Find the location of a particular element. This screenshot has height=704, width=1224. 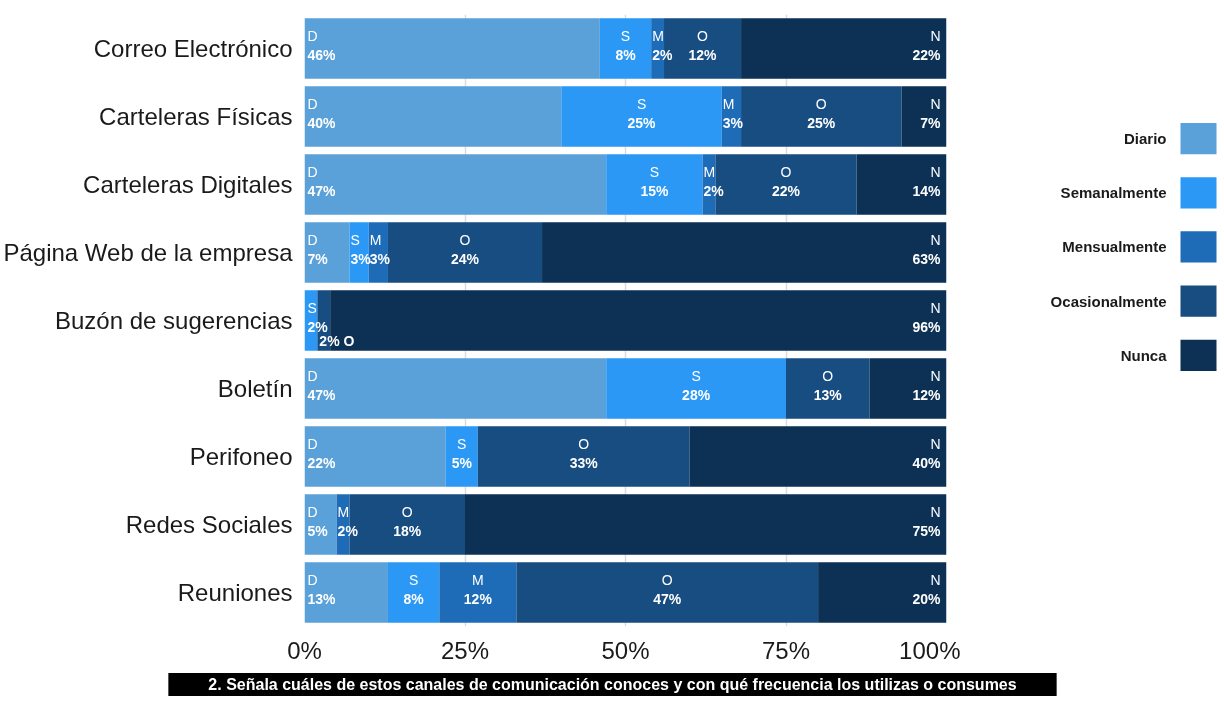

data-label: N 20% is located at coordinates (927, 589).